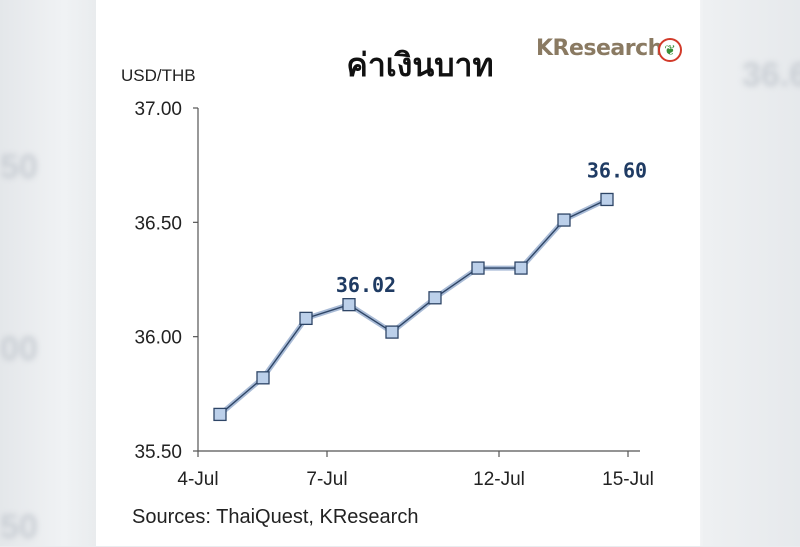  I want to click on y-tick-label: 36.50, so click(158, 223).